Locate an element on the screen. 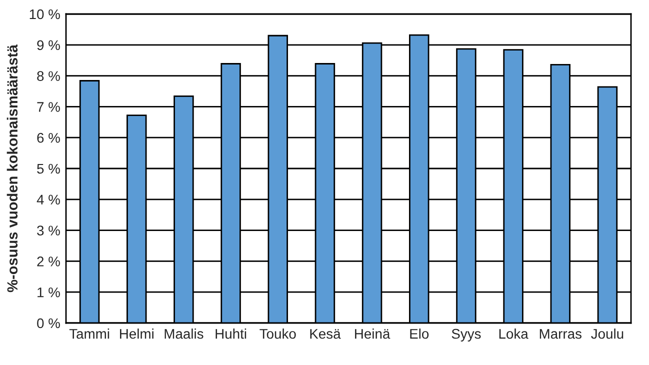  y-axis-title: %-osuus vuoden kokonaismäärästä is located at coordinates (12, 168).